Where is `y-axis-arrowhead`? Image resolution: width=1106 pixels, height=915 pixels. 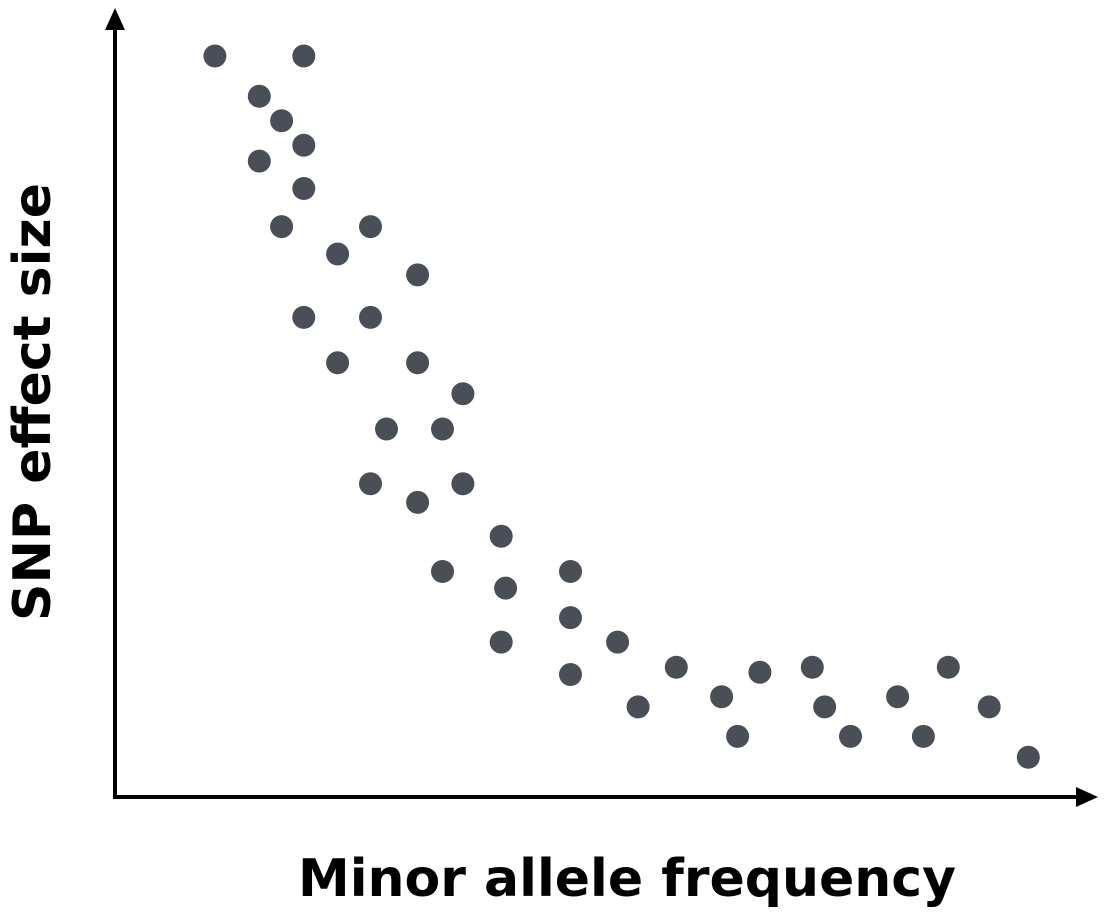 y-axis-arrowhead is located at coordinates (115, 19).